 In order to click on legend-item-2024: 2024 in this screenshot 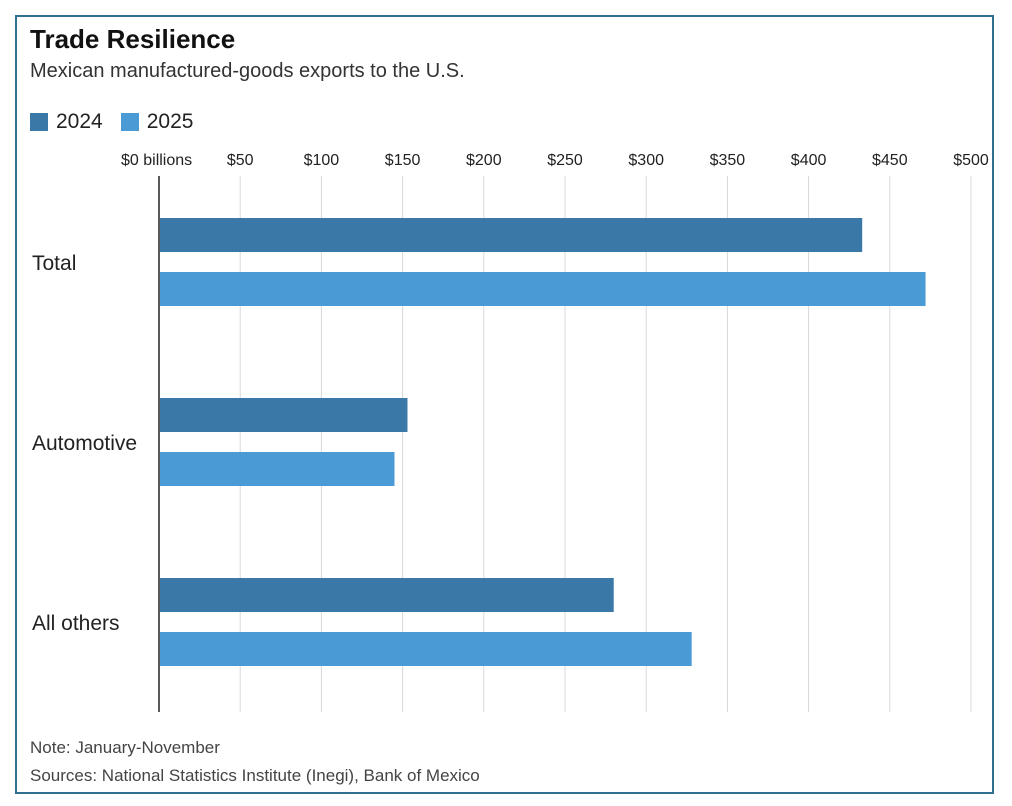, I will do `click(66, 122)`.